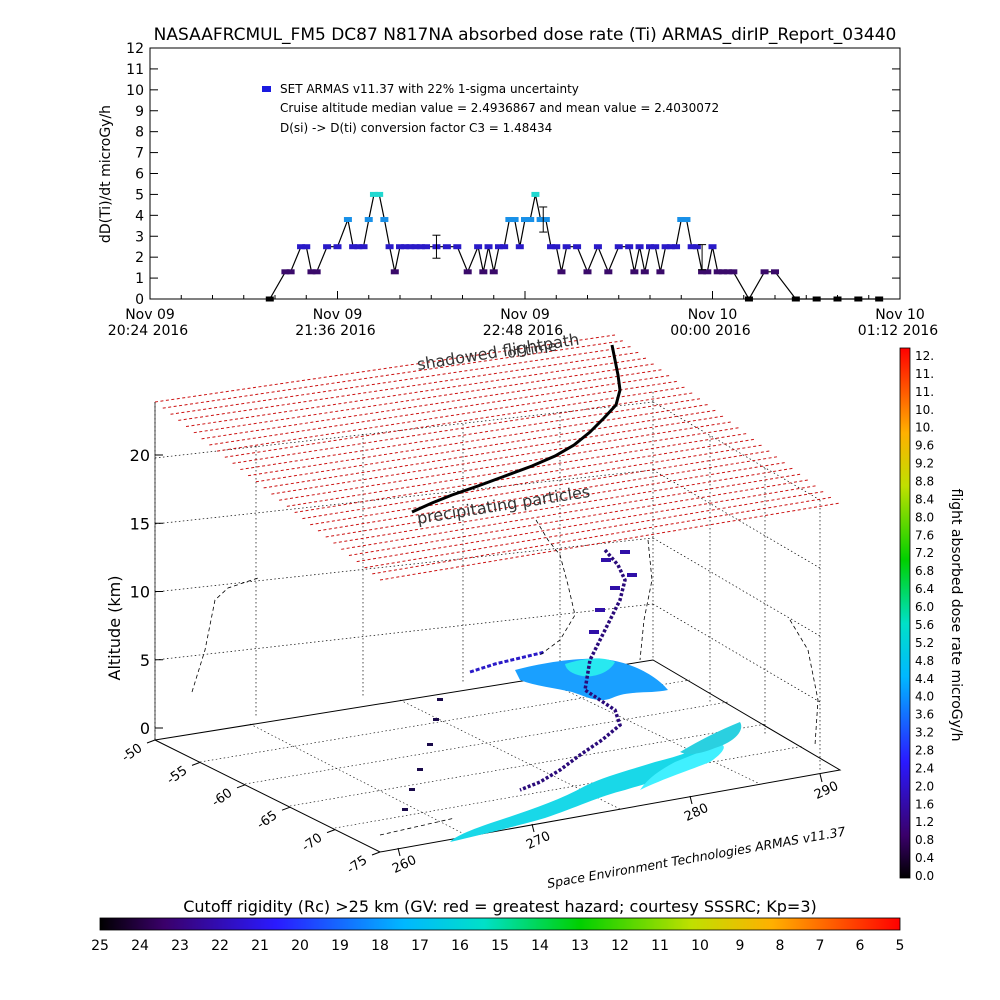 Image resolution: width=1000 pixels, height=1000 pixels. I want to click on altitude-tick-label: 5, so click(145, 660).